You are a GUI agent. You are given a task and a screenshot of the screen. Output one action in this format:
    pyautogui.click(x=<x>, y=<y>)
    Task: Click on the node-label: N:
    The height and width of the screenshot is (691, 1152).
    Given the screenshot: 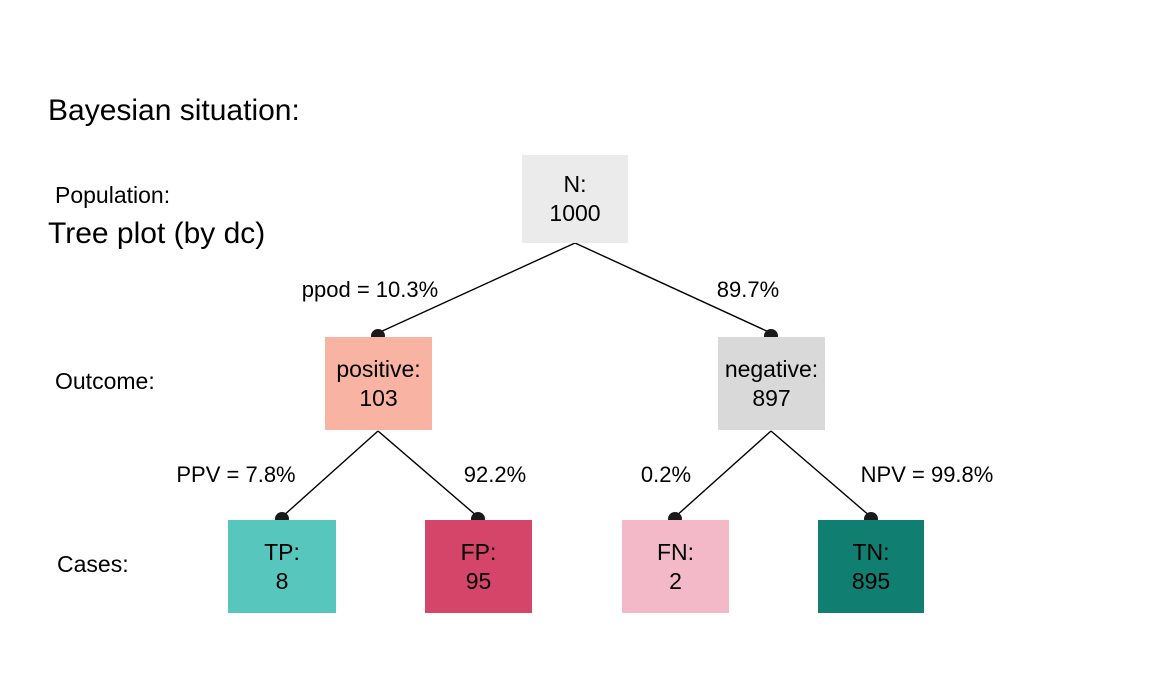 What is the action you would take?
    pyautogui.click(x=575, y=184)
    